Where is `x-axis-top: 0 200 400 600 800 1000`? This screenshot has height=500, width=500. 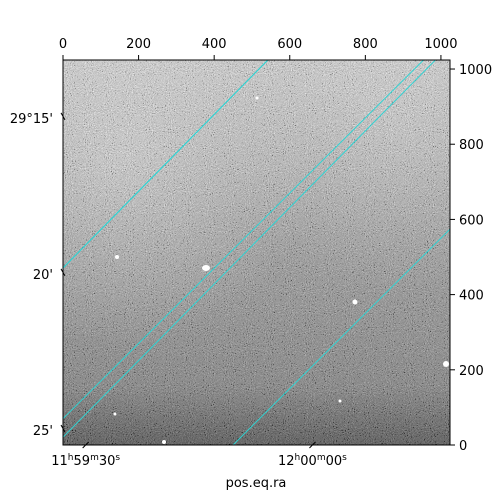
x-axis-top: 0 200 400 600 800 1000 is located at coordinates (258, 48).